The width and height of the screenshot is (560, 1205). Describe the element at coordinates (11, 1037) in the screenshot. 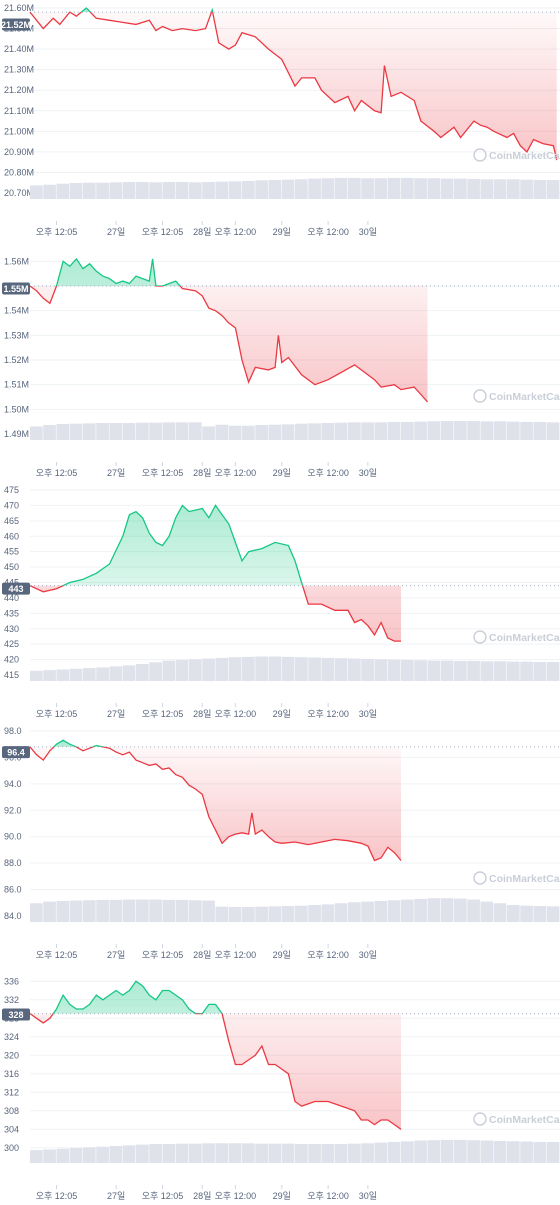

I see `y-tick-label: 324` at that location.